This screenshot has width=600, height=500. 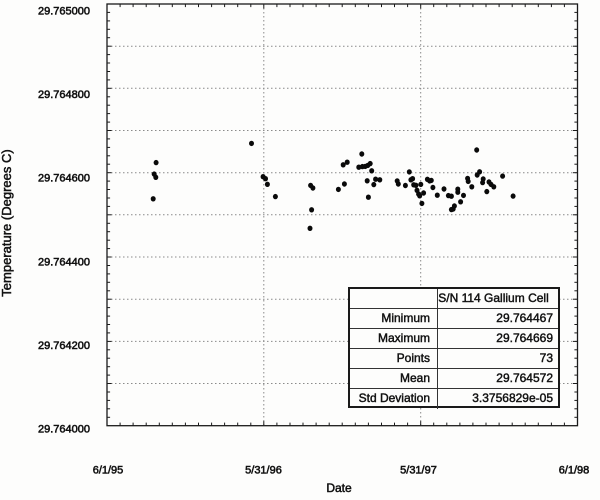 What do you see at coordinates (64, 12) in the screenshot?
I see `svg-text: 29.765000` at bounding box center [64, 12].